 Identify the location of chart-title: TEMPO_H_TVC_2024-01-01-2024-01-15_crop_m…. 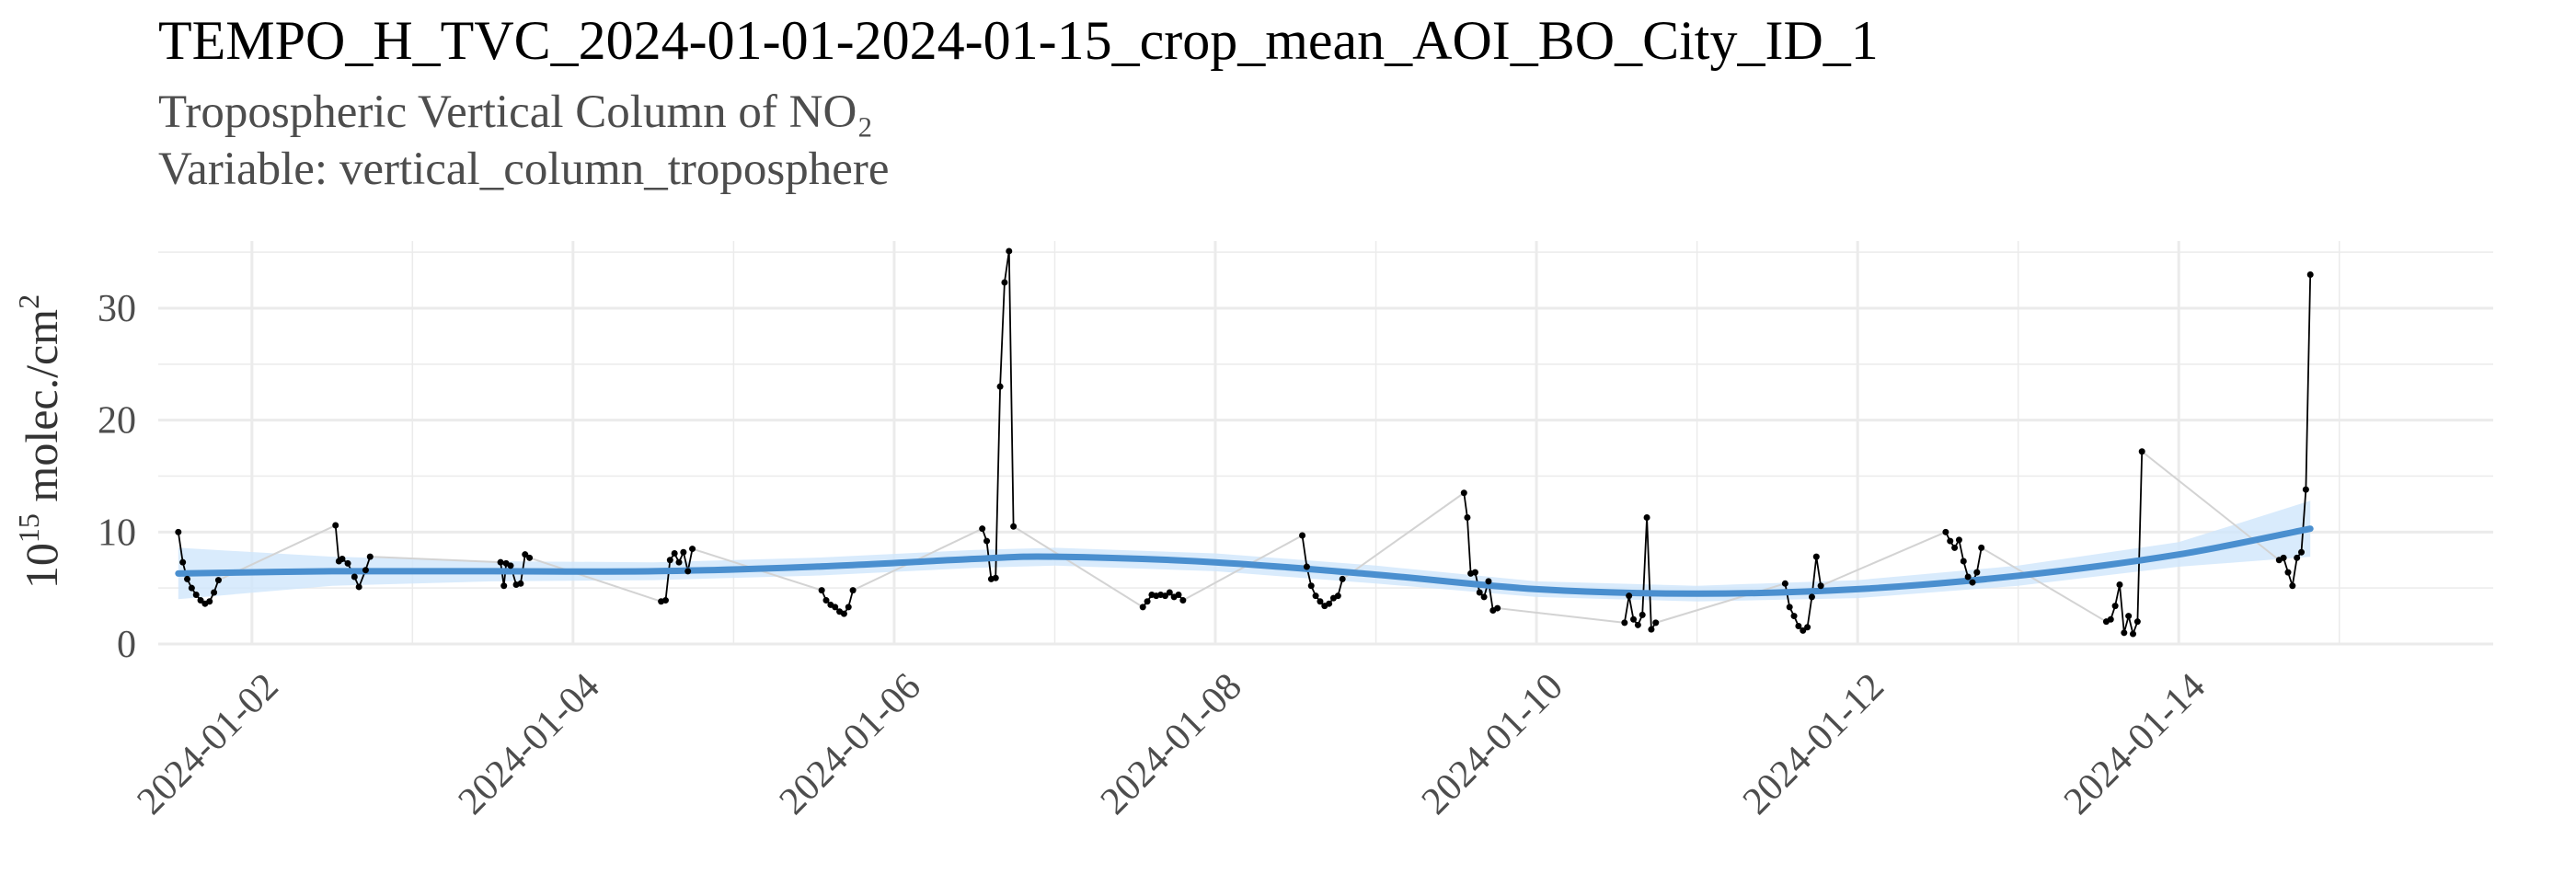
(1018, 40).